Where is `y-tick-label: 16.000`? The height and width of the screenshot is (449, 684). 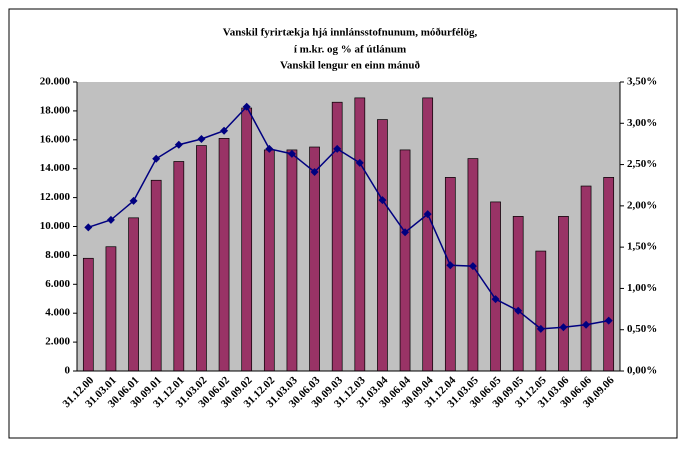 y-tick-label: 16.000 is located at coordinates (55, 139).